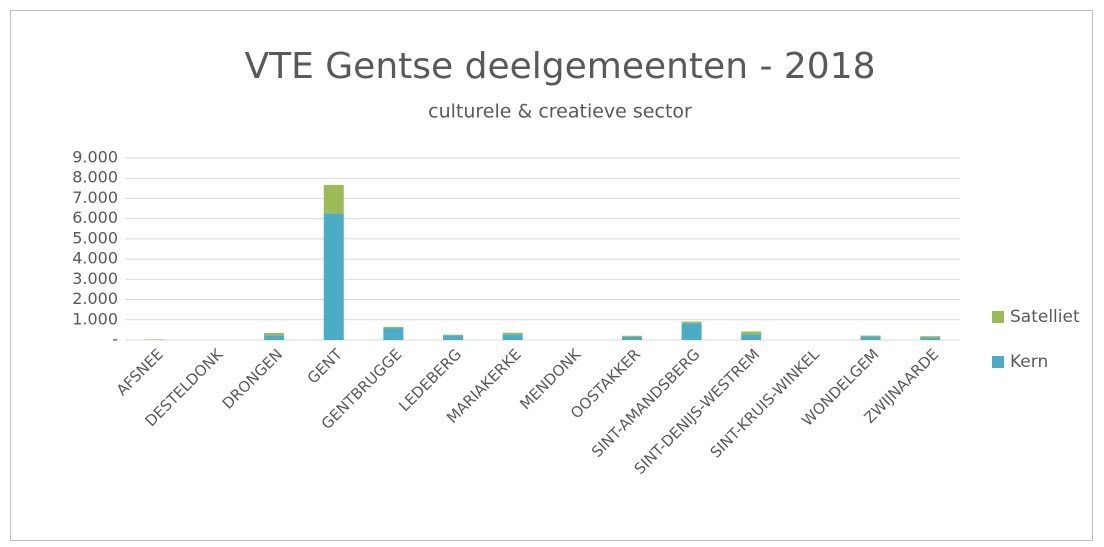  What do you see at coordinates (95, 157) in the screenshot?
I see `y-tick-label: 9.000` at bounding box center [95, 157].